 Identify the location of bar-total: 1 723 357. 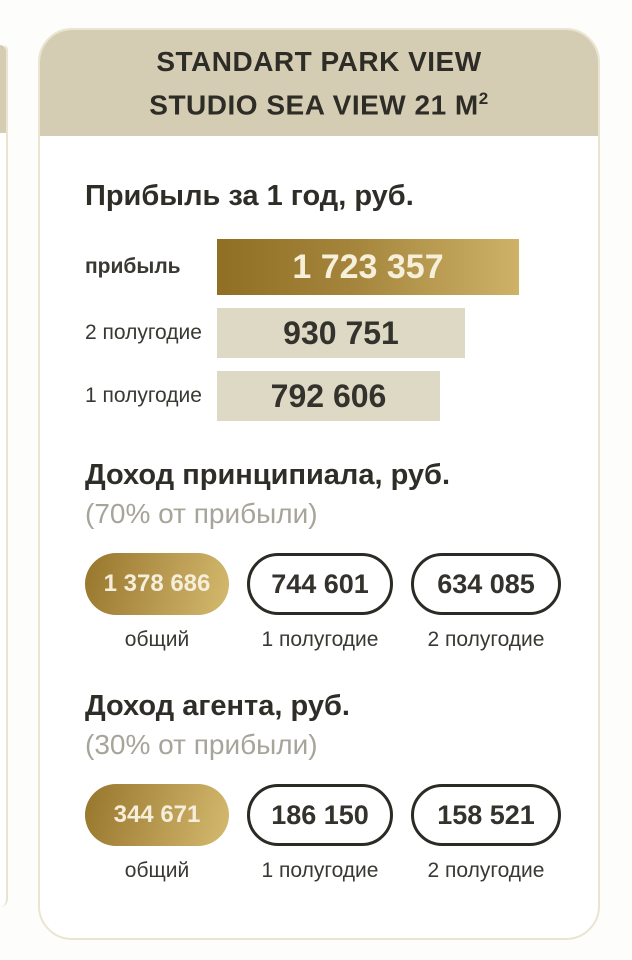
(368, 267).